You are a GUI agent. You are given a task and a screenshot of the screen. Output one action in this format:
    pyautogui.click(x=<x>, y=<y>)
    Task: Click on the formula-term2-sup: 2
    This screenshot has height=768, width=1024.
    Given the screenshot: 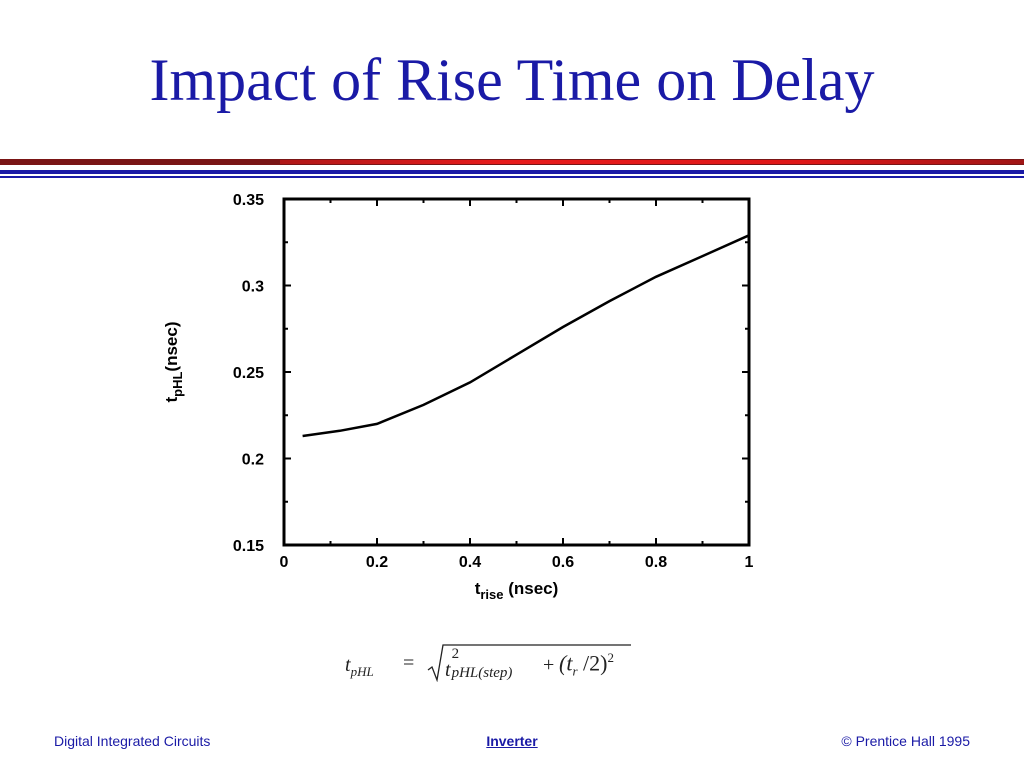 What is the action you would take?
    pyautogui.click(x=610, y=657)
    